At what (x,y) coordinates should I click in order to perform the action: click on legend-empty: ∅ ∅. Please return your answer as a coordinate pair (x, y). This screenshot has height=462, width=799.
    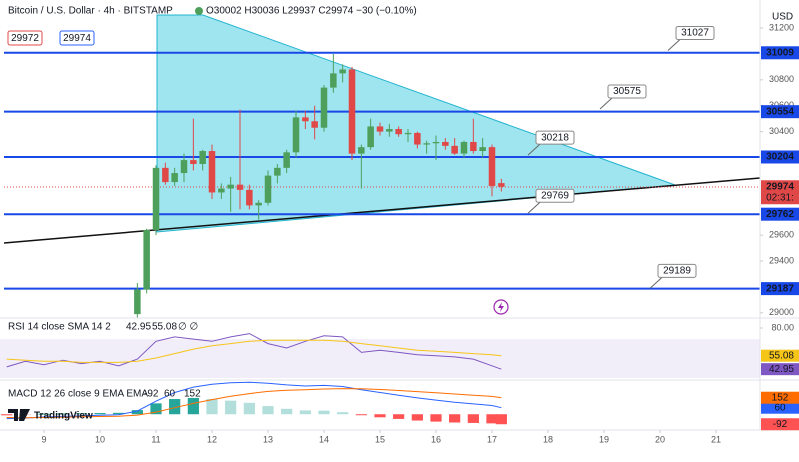
    Looking at the image, I should click on (188, 327).